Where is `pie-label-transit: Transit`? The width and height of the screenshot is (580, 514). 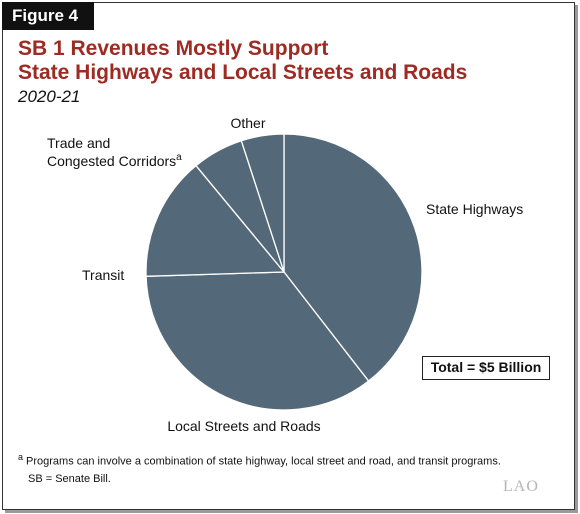 pie-label-transit: Transit is located at coordinates (103, 275).